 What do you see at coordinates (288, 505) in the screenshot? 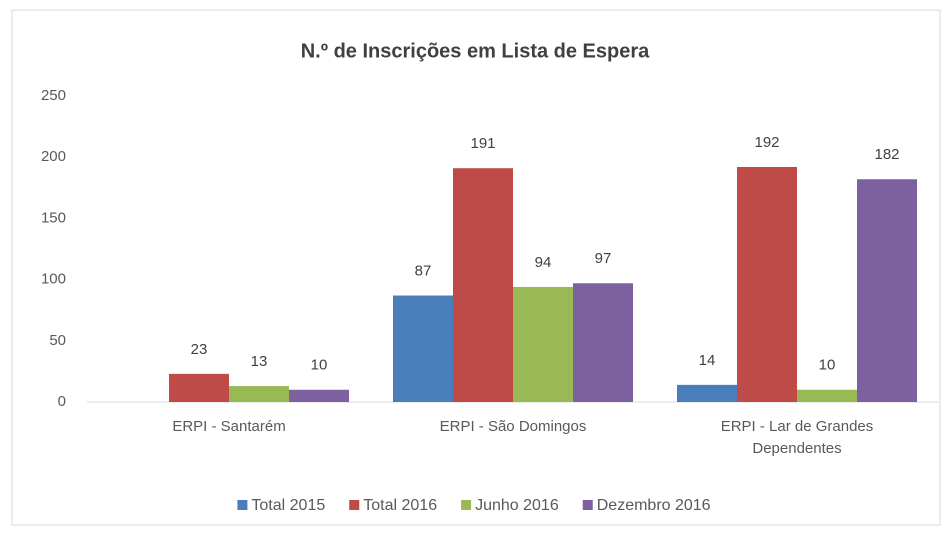
I see `legend-label: Total 2015` at bounding box center [288, 505].